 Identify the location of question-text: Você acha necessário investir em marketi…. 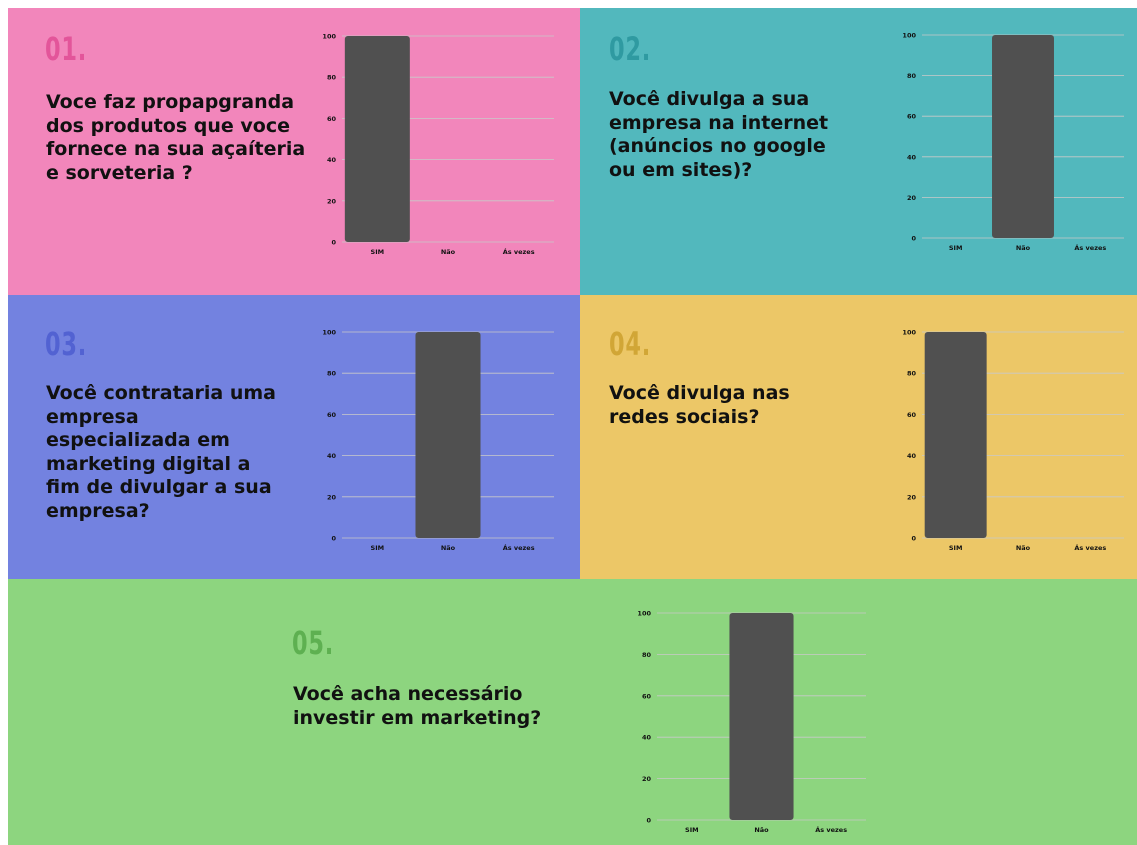
(417, 706).